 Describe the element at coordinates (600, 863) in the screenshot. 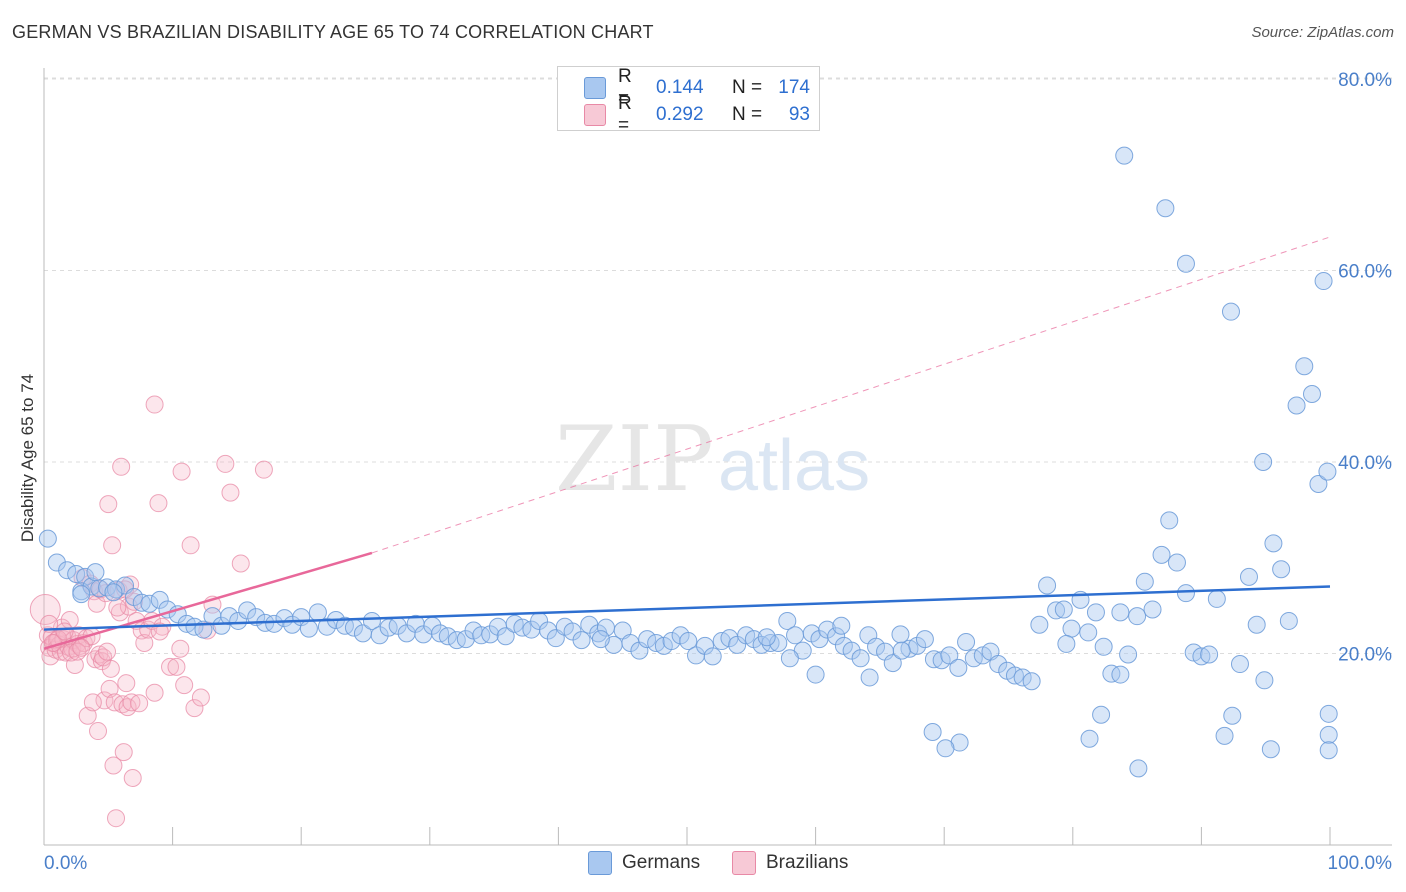

I see `bottom-legend-swatch-germans` at that location.